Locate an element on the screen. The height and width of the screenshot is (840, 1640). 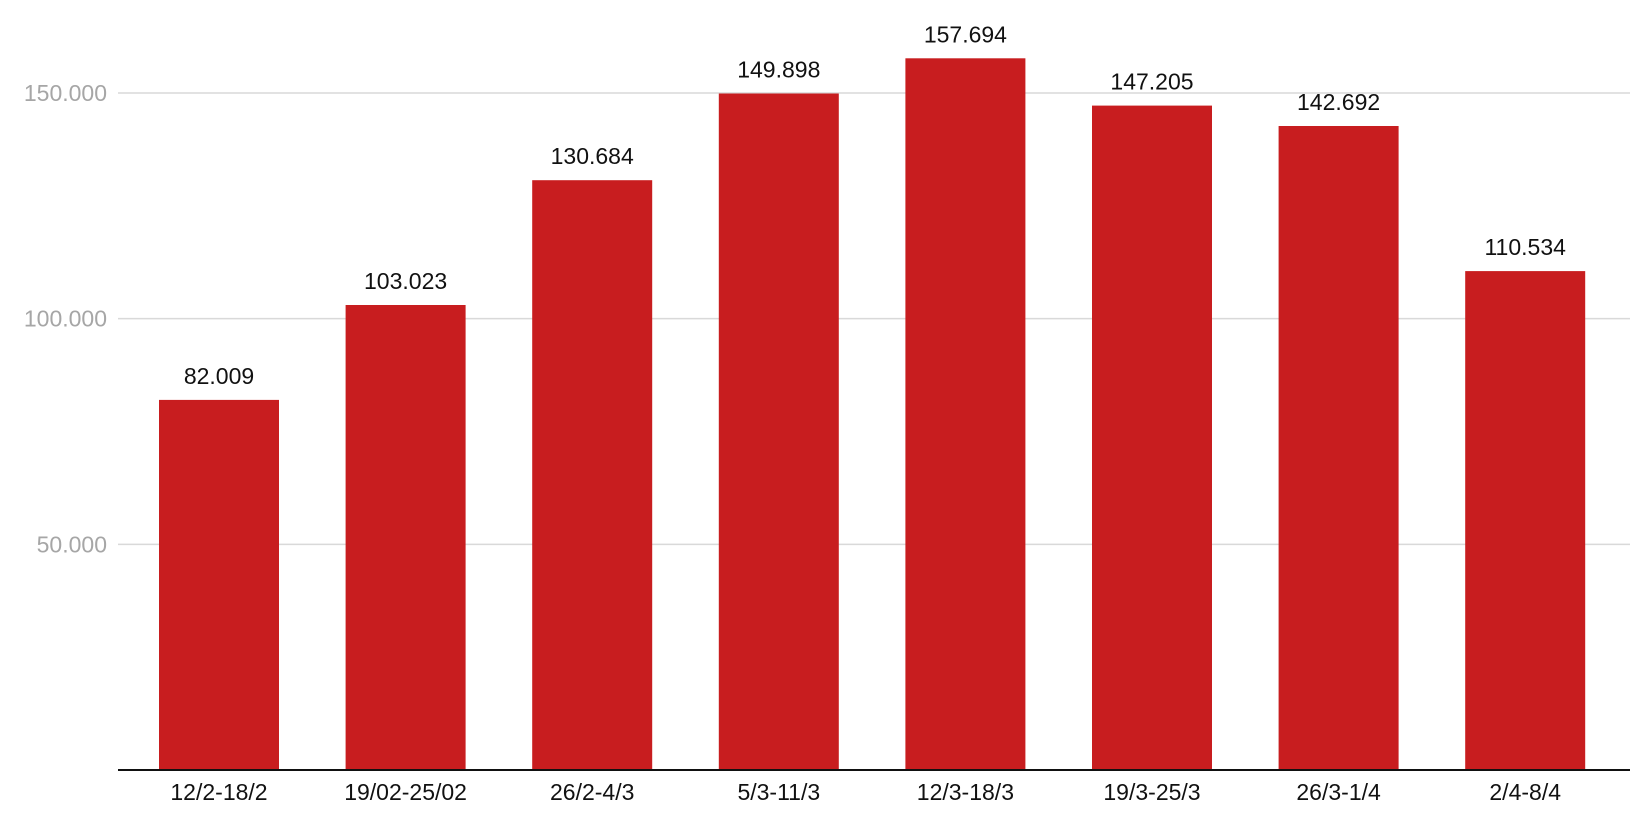
x-tick-label: 12/3-18/3 is located at coordinates (965, 792).